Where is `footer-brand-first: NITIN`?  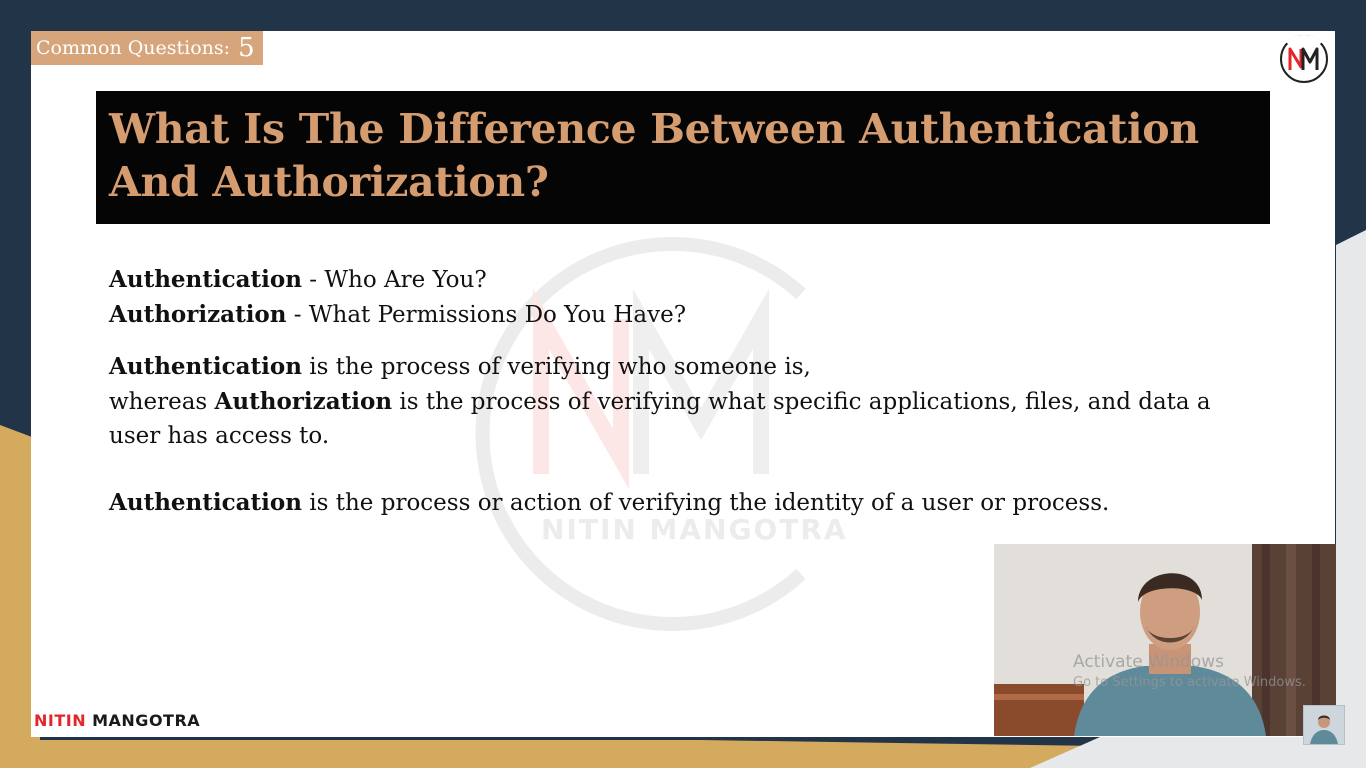 footer-brand-first: NITIN is located at coordinates (60, 720).